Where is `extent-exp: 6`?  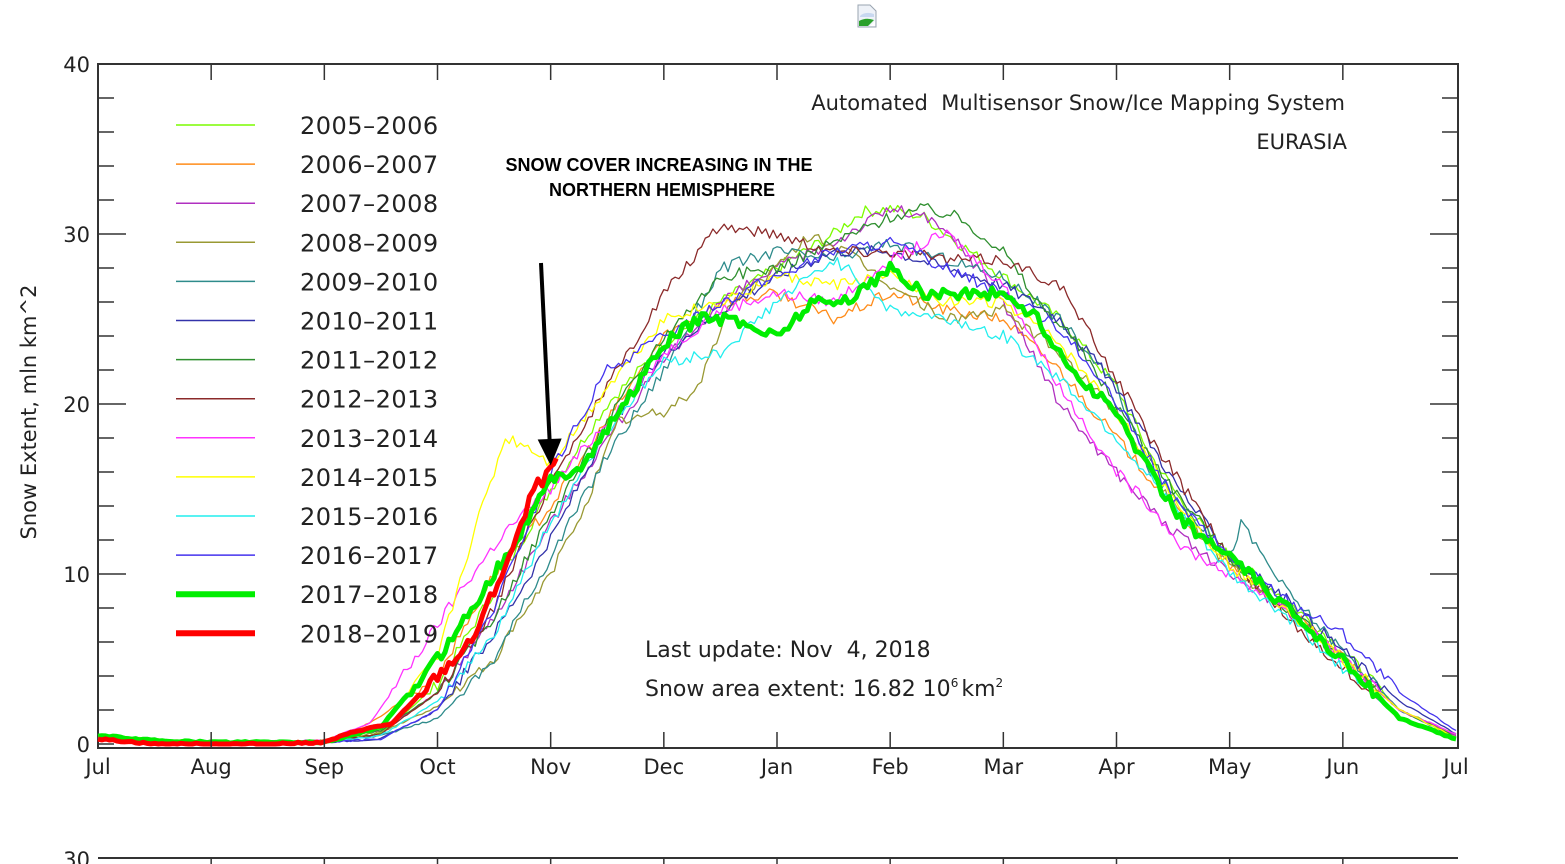 extent-exp: 6 is located at coordinates (955, 683).